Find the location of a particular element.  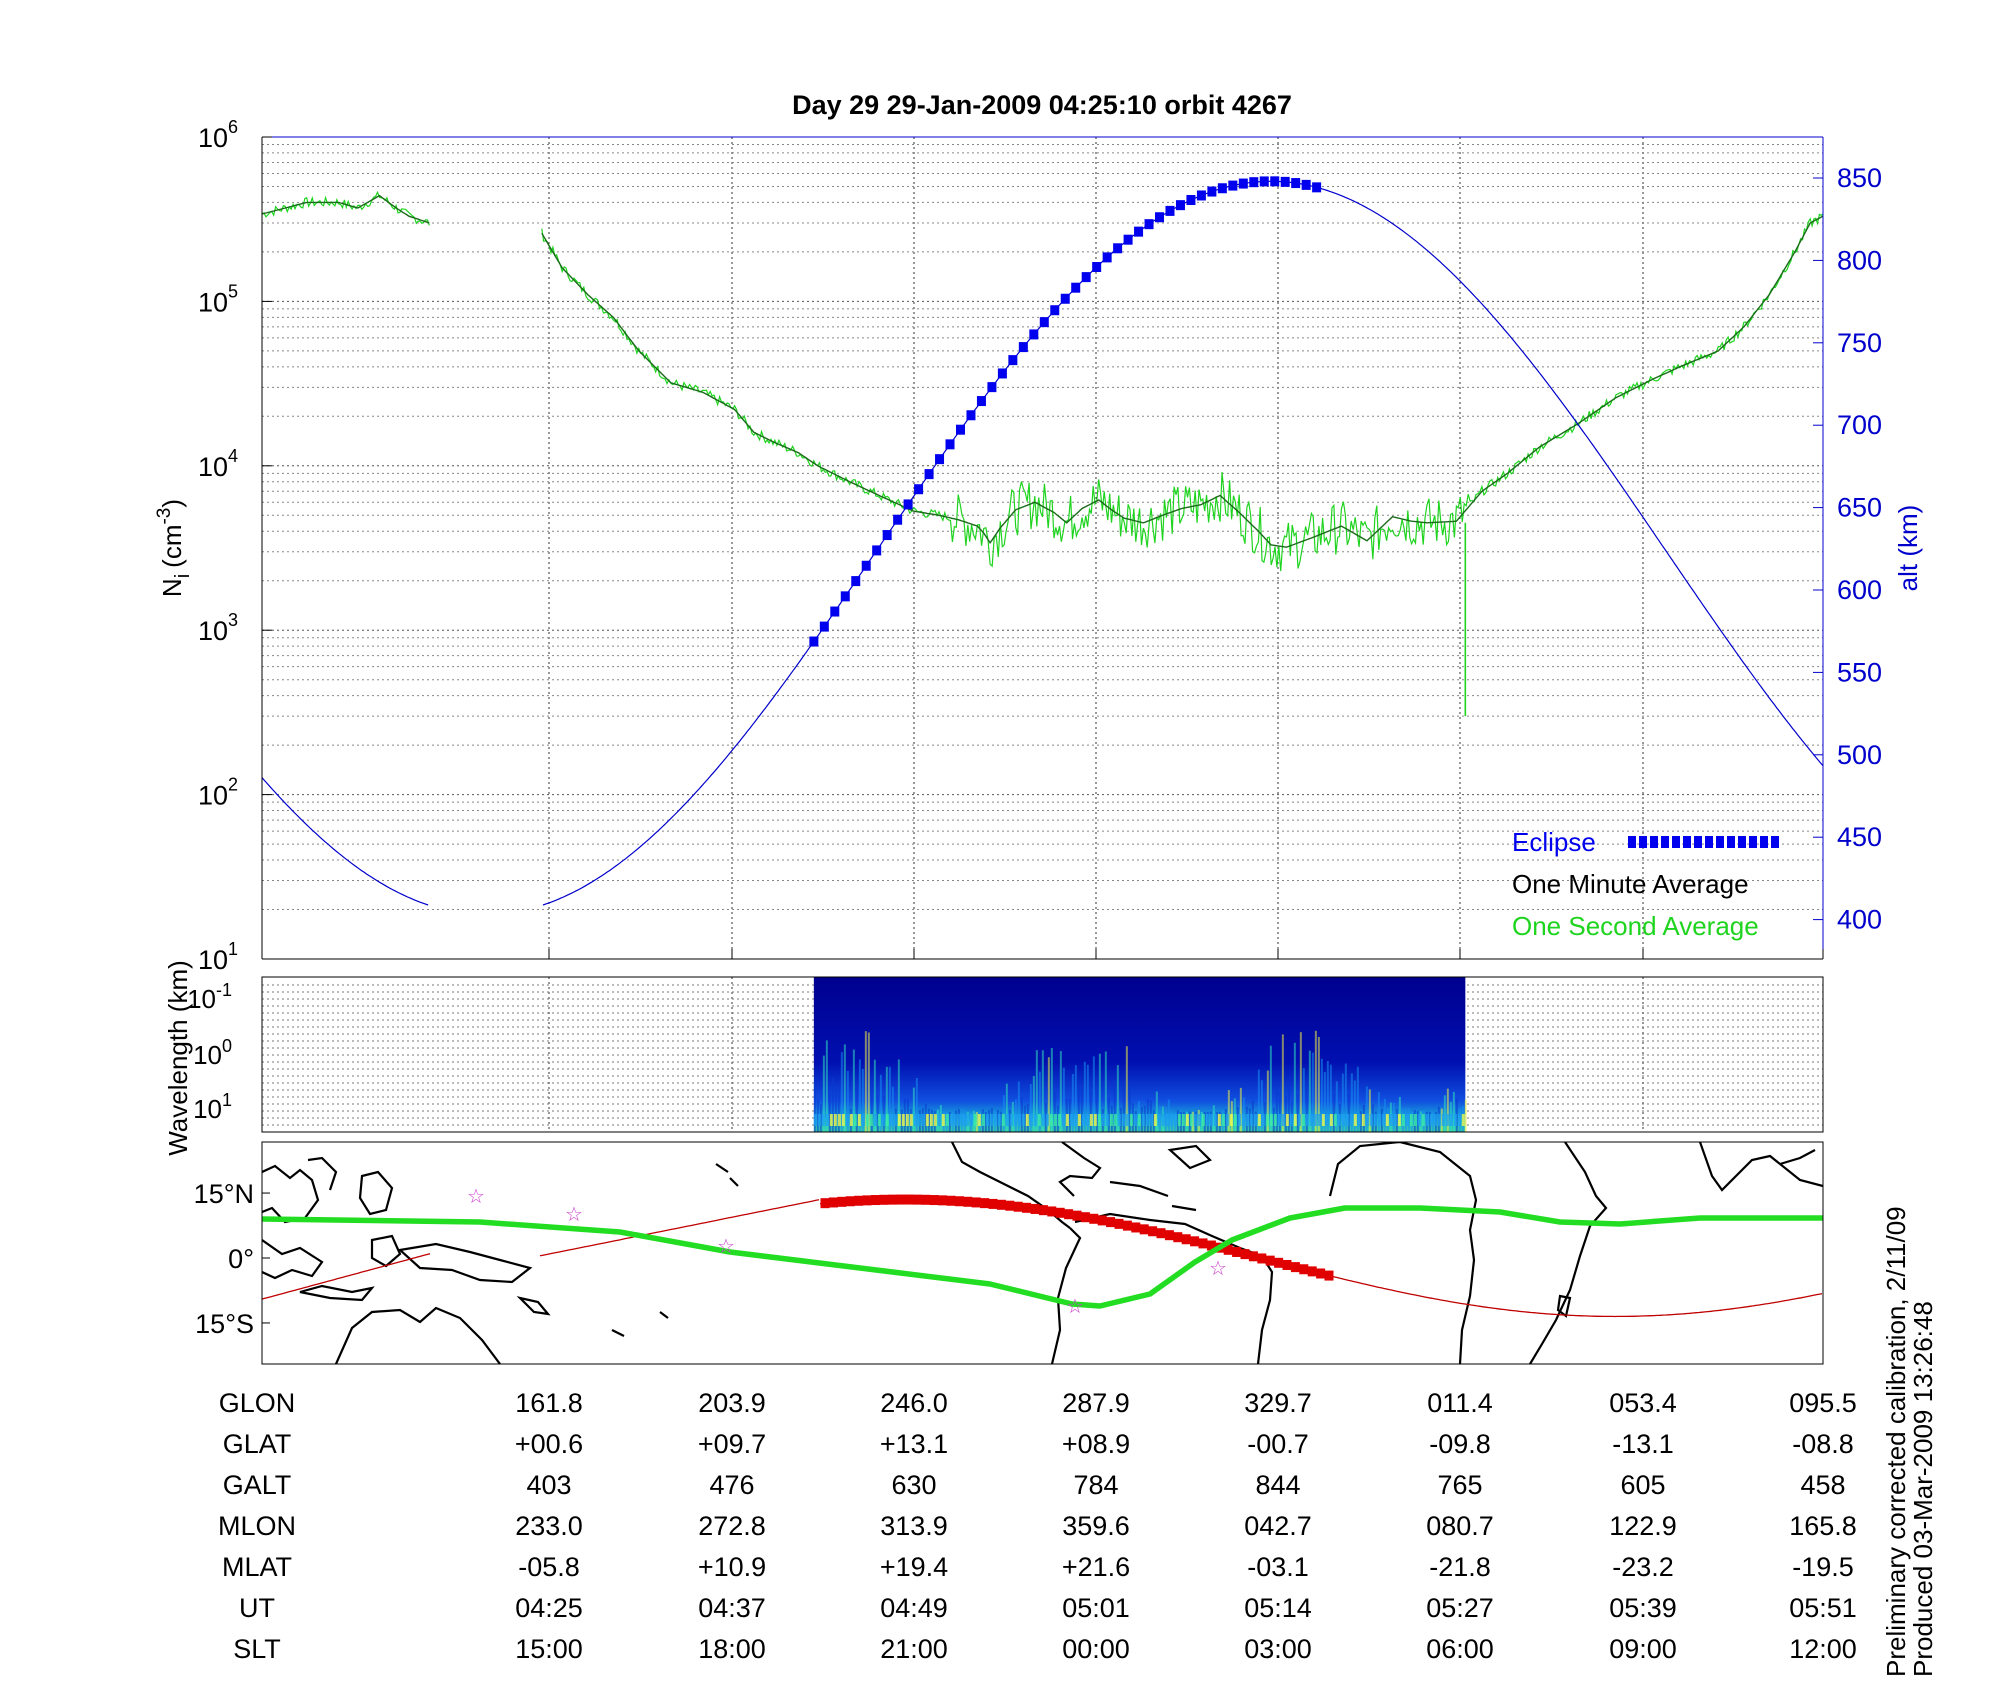

table-cell: 329.7 is located at coordinates (1278, 1403).